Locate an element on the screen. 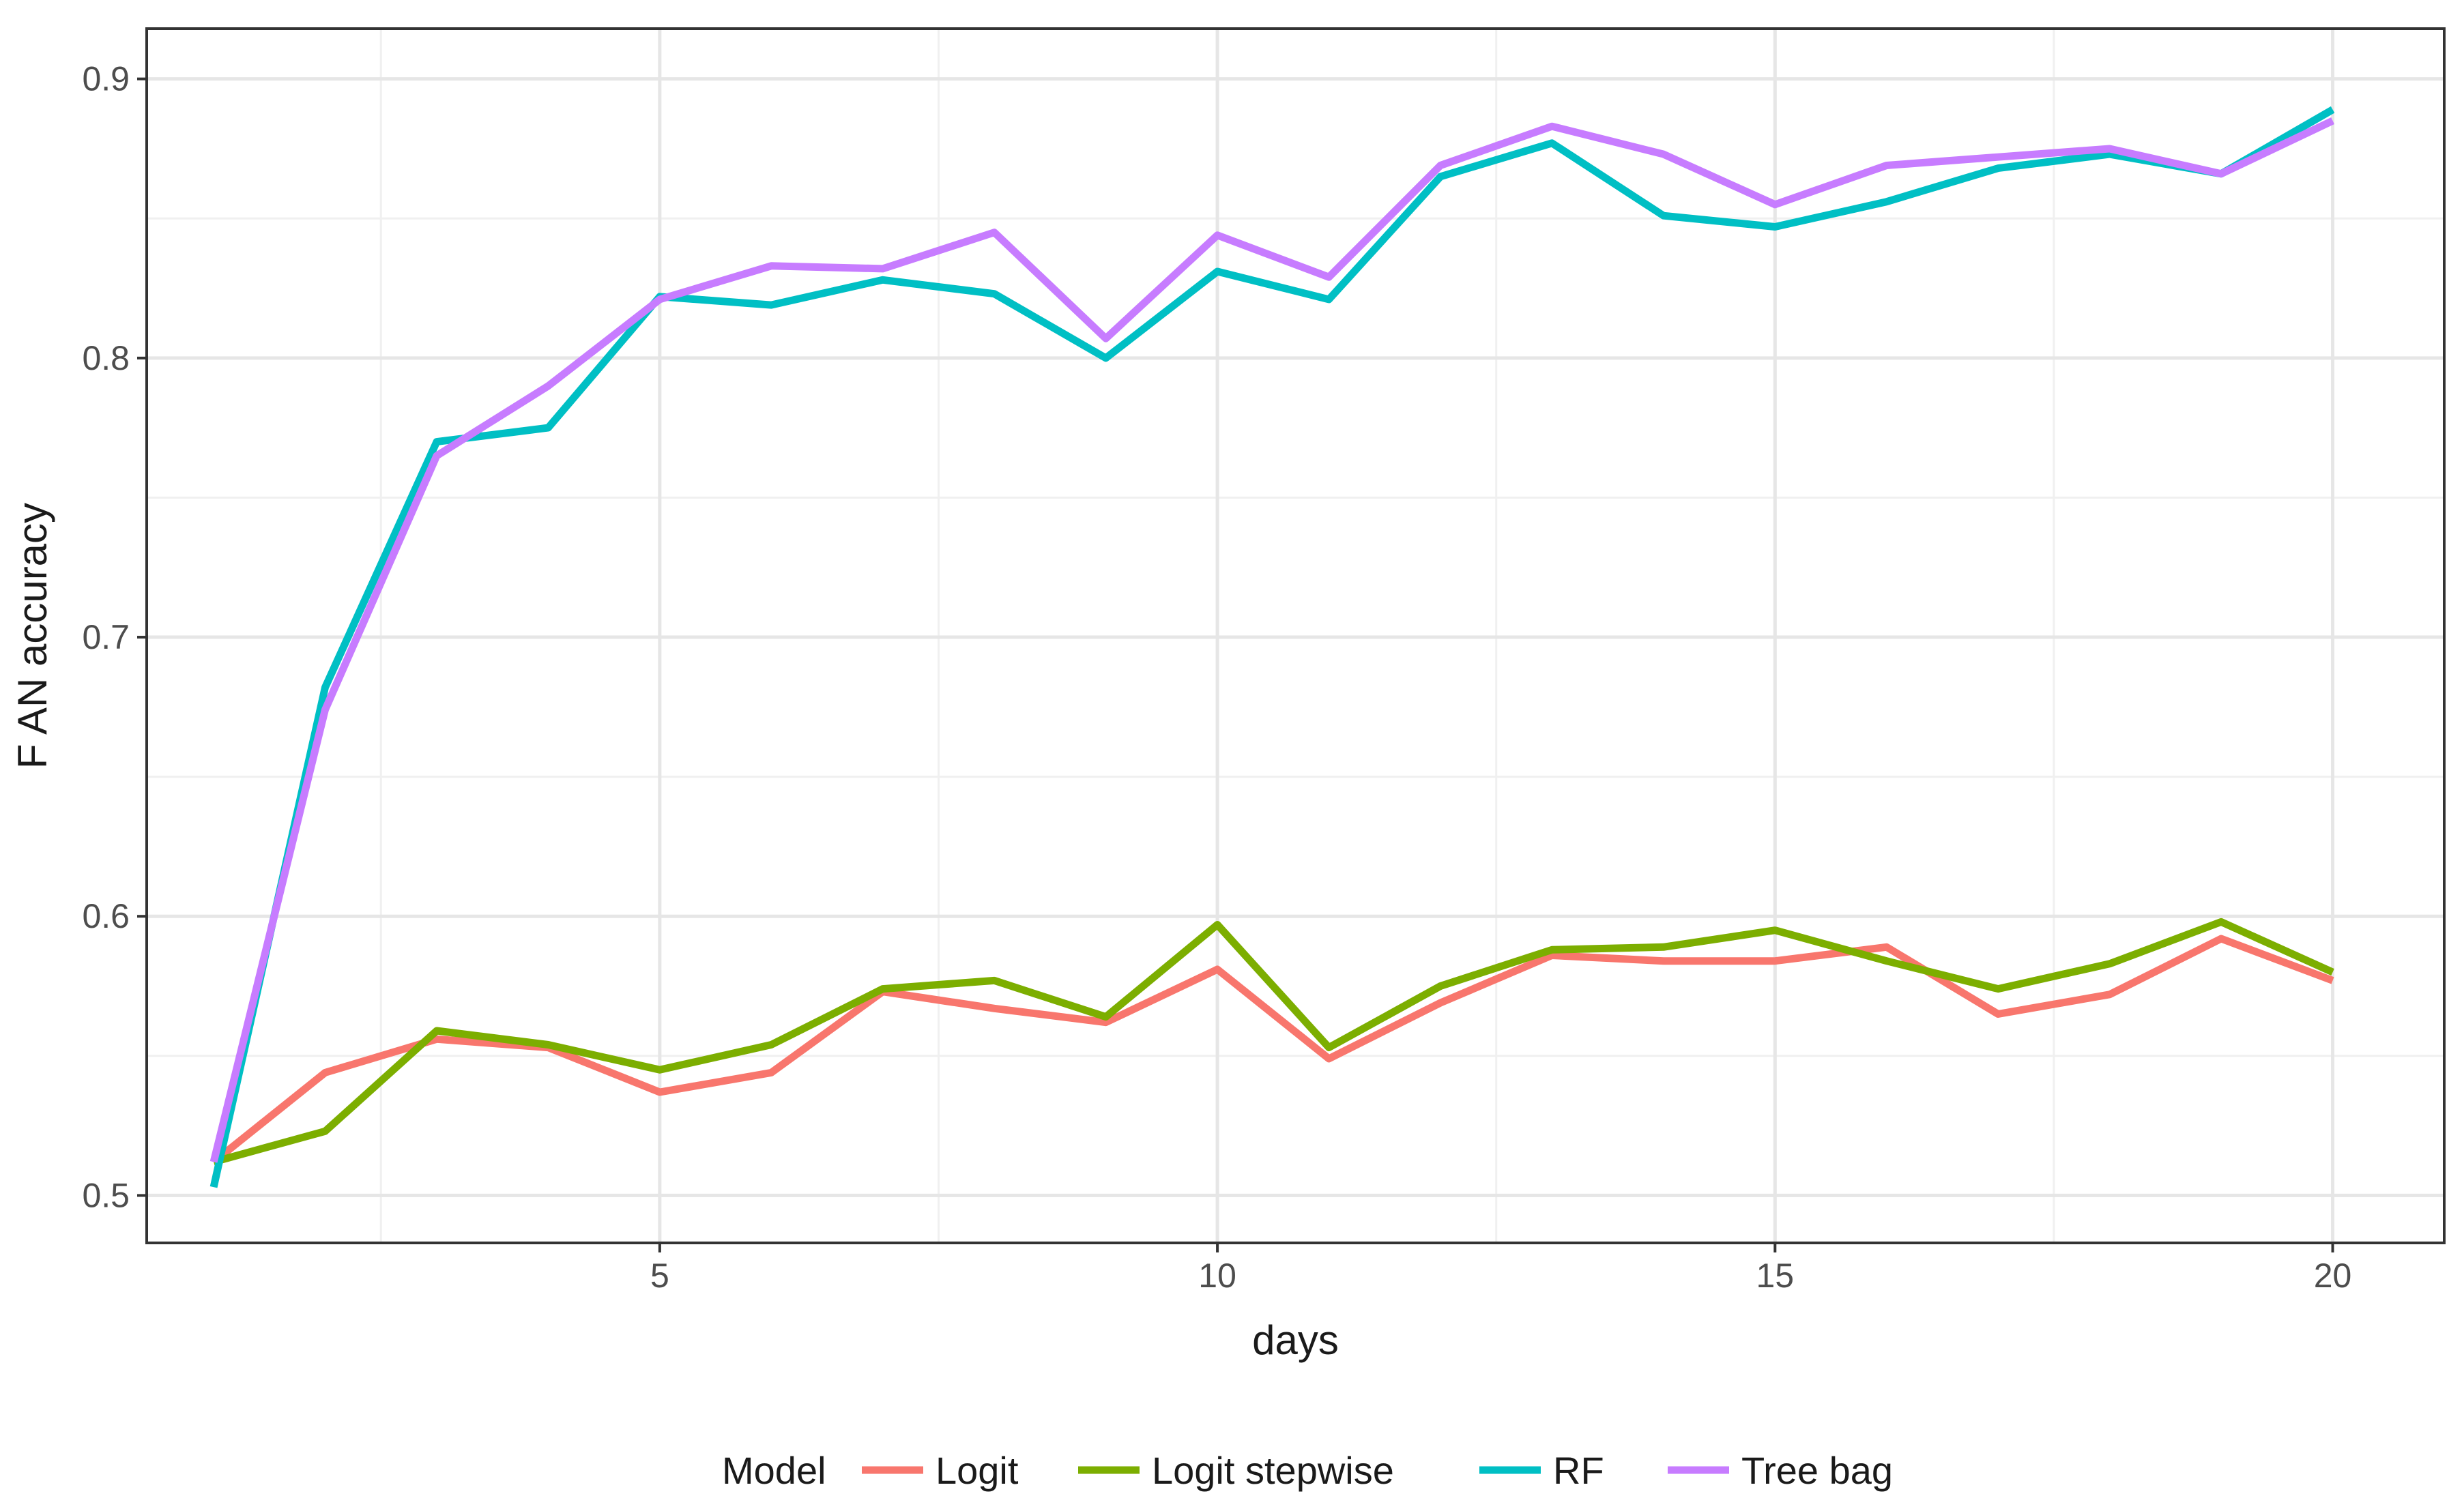  x-tick-label: 5 is located at coordinates (659, 1276).